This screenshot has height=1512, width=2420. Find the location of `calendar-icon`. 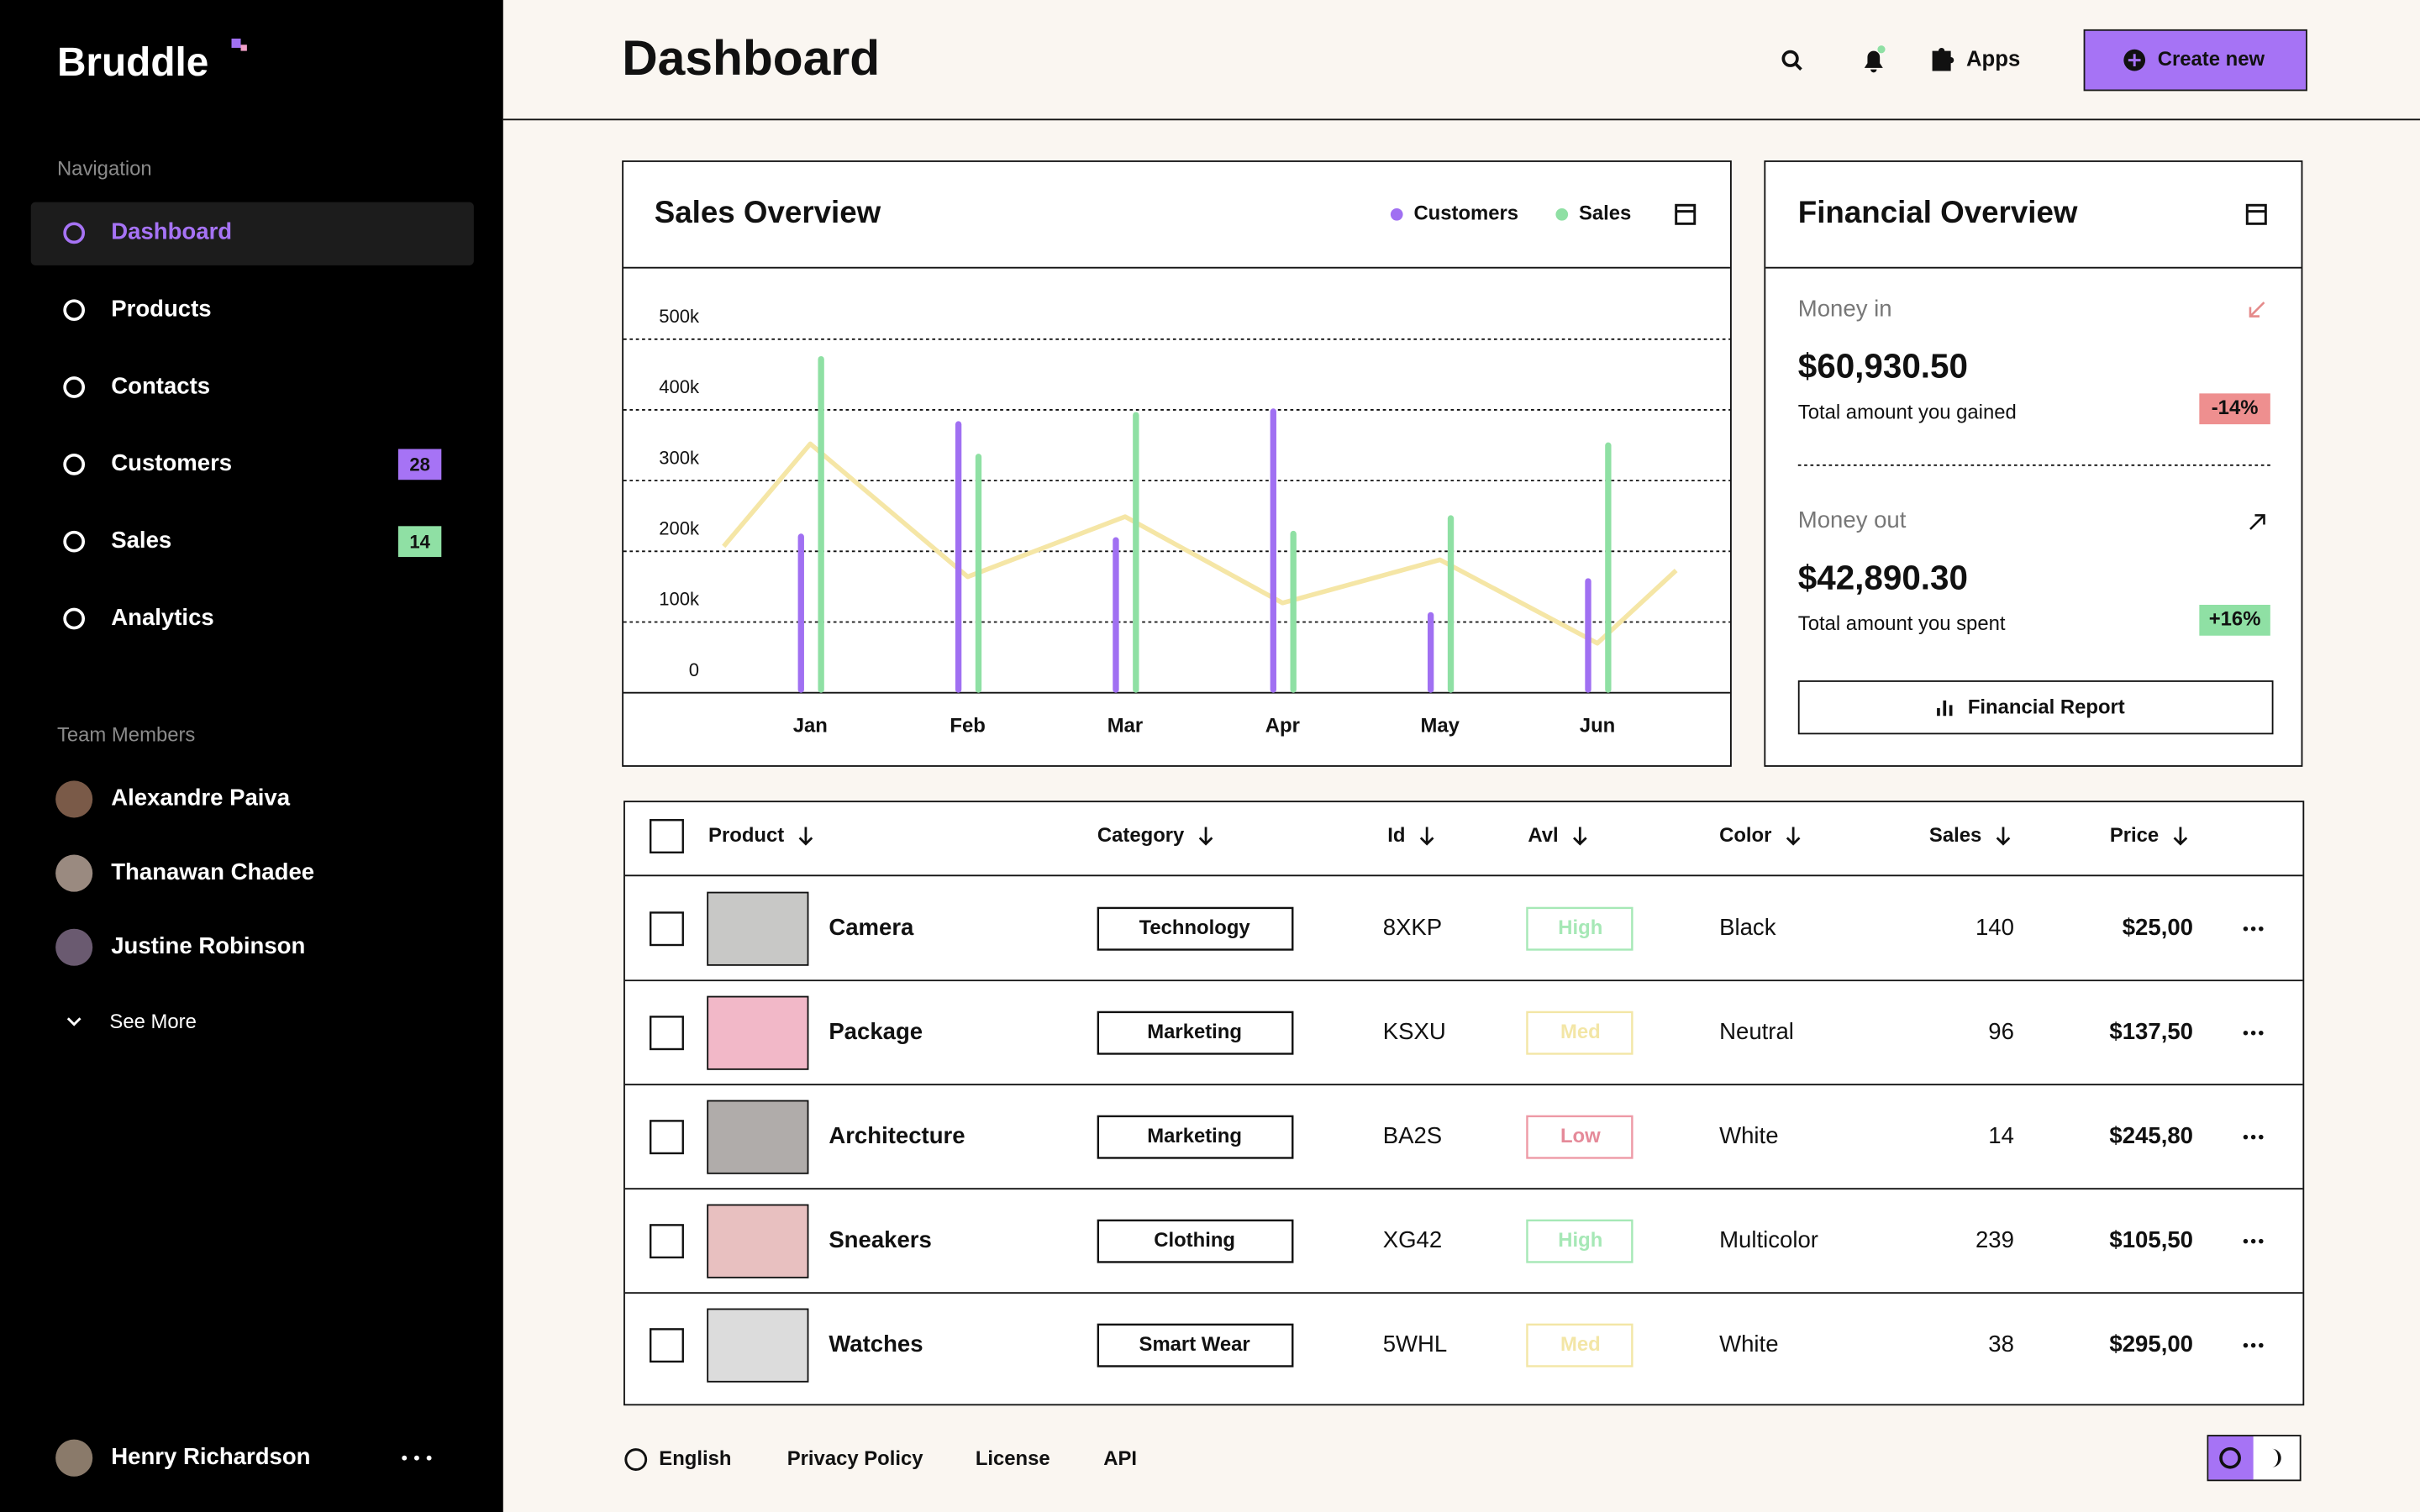

calendar-icon is located at coordinates (1971, 214).